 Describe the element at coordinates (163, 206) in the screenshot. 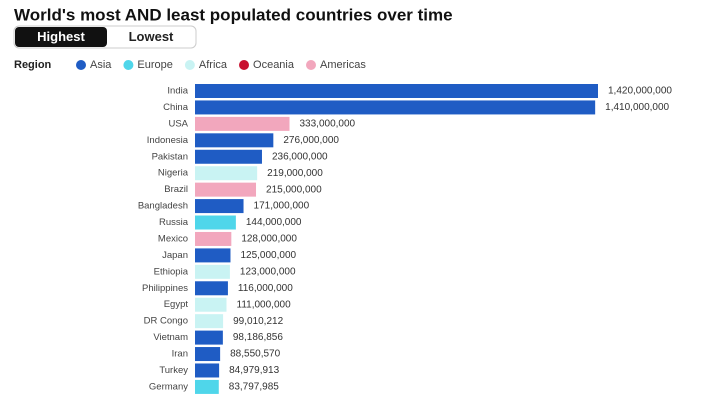

I see `category-label: Bangladesh` at that location.